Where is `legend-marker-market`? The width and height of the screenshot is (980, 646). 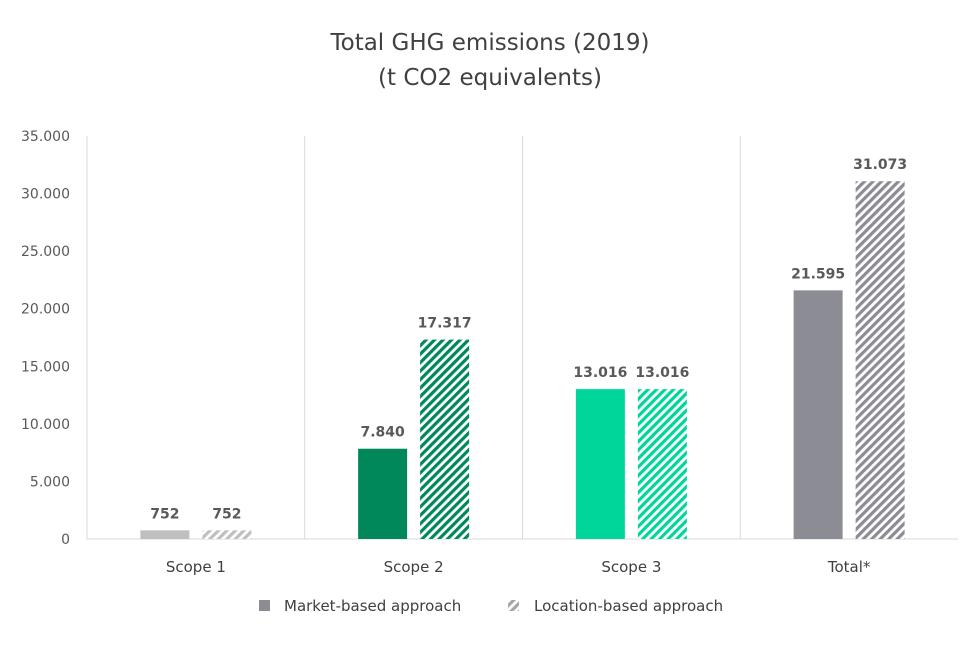 legend-marker-market is located at coordinates (264, 605).